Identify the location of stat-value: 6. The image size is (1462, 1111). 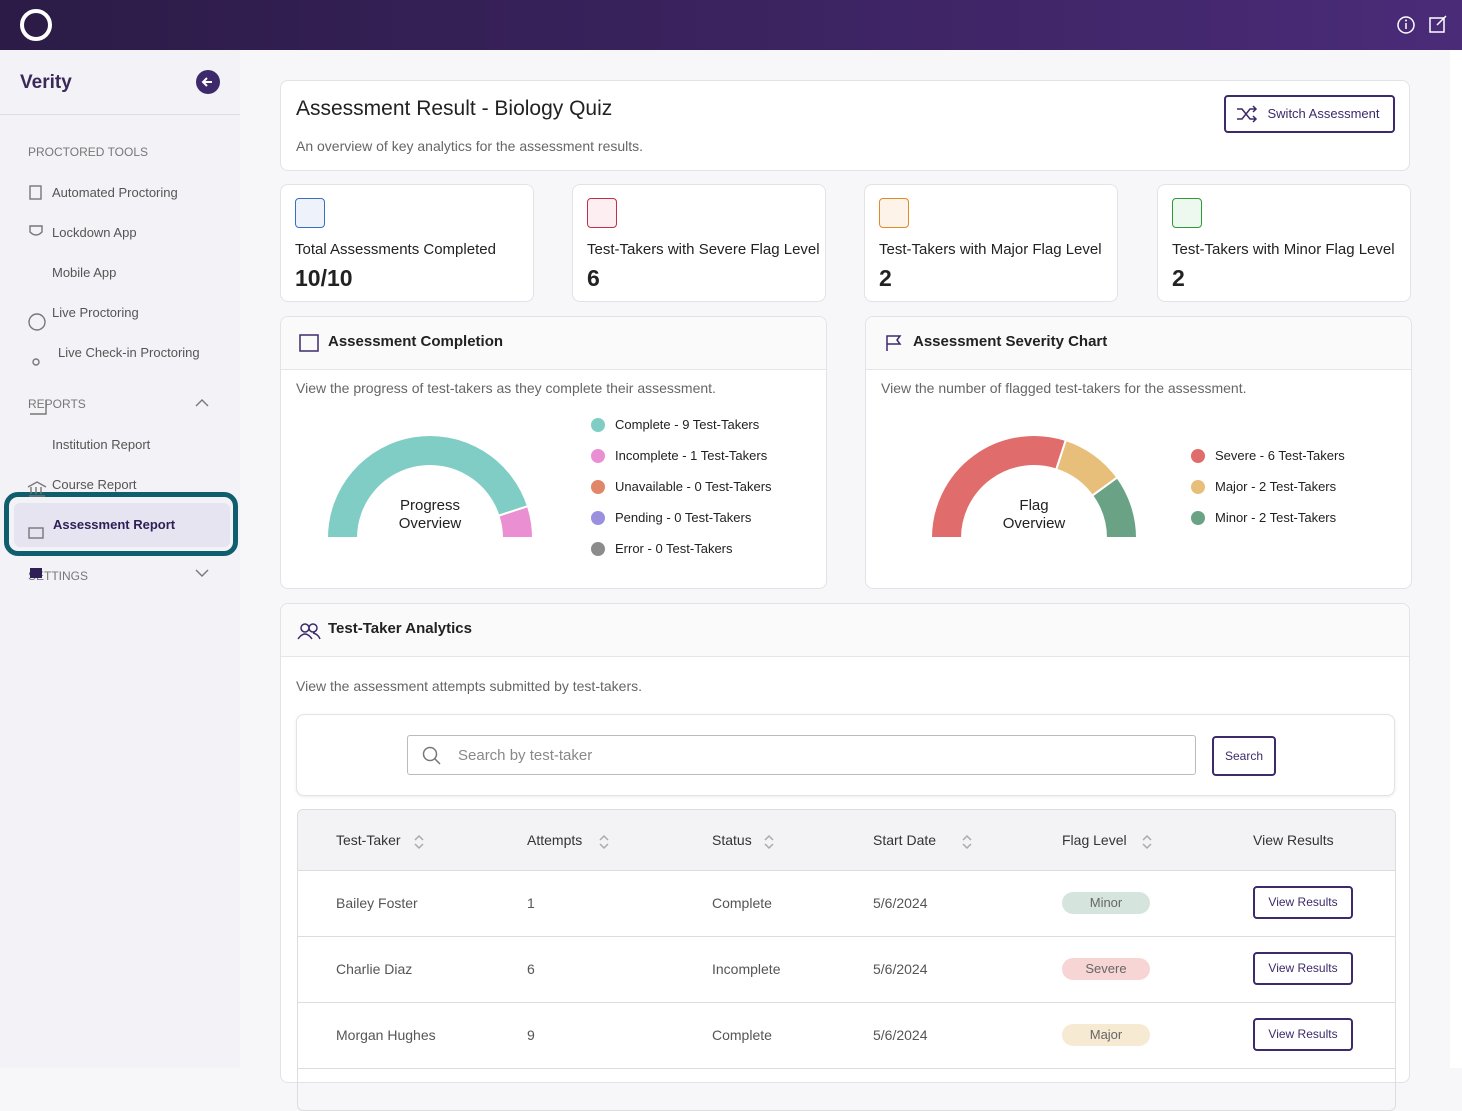
(593, 278).